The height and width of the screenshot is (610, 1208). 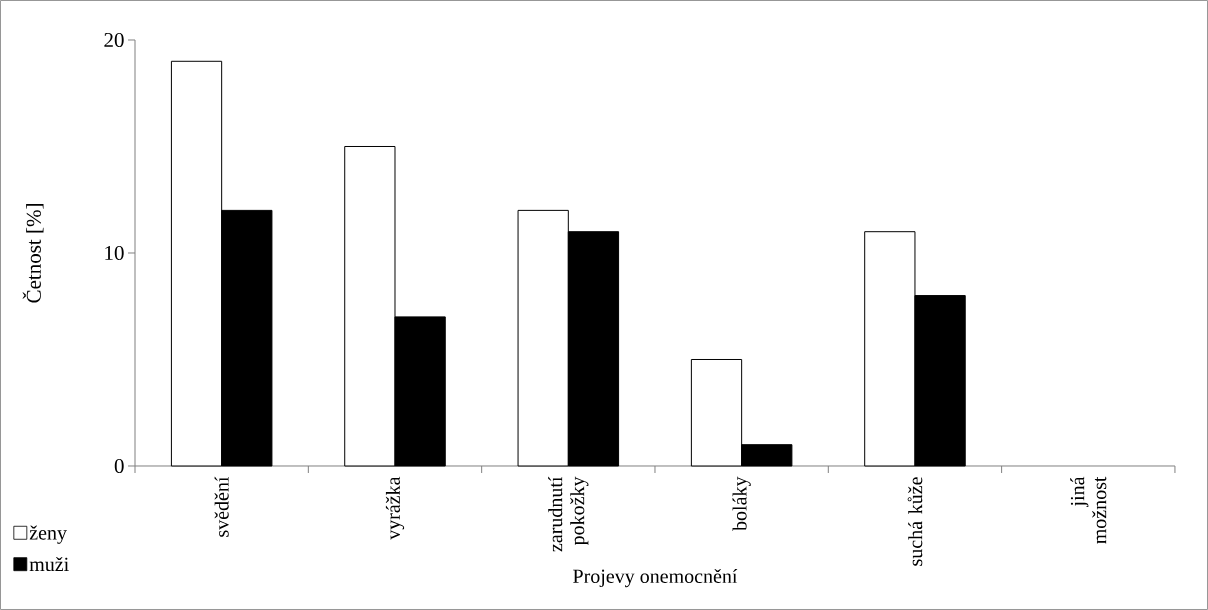 What do you see at coordinates (1088, 510) in the screenshot?
I see `x-tick-label: jiná možnost` at bounding box center [1088, 510].